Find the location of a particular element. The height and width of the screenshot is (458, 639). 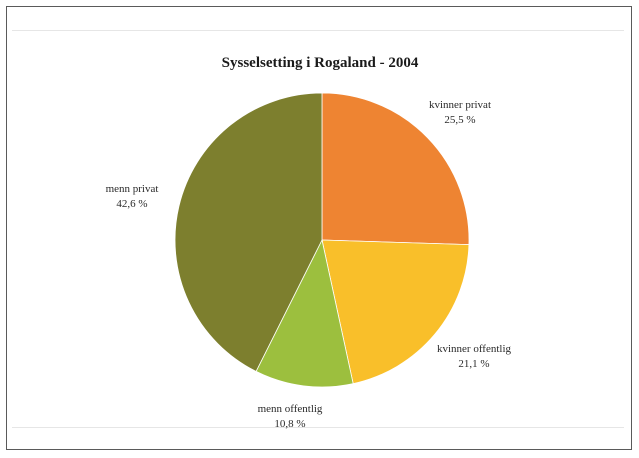

slice-label-name: kvinner privat is located at coordinates (460, 105).